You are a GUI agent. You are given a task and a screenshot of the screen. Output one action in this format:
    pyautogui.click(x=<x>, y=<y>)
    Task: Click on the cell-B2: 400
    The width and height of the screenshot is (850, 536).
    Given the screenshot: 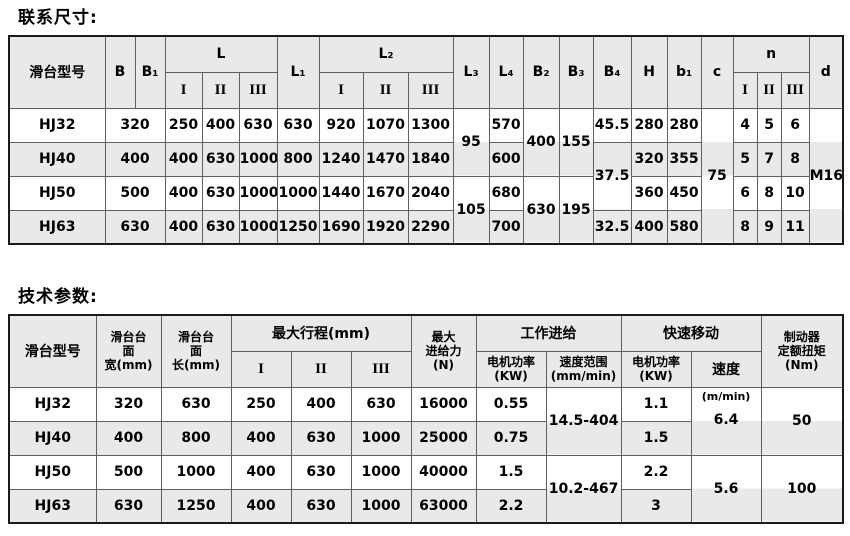 What is the action you would take?
    pyautogui.click(x=541, y=142)
    